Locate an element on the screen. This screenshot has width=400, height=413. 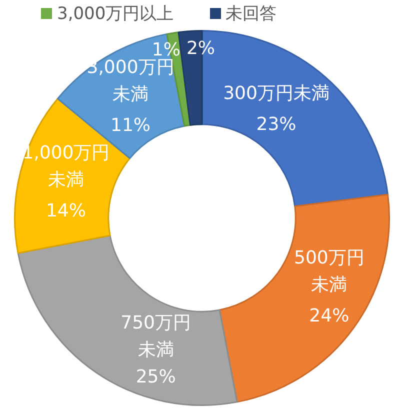
data-label: 25% is located at coordinates (156, 377).